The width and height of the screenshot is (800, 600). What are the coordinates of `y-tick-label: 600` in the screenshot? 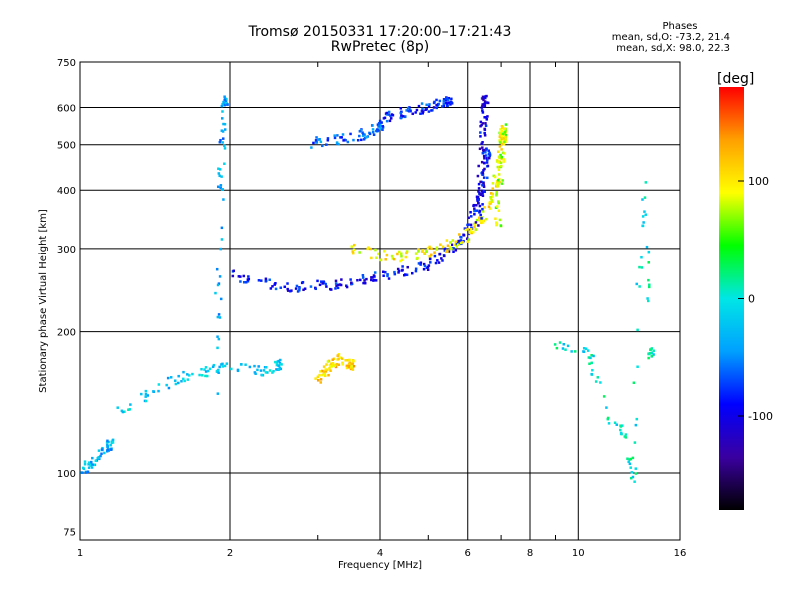 It's located at (66, 109).